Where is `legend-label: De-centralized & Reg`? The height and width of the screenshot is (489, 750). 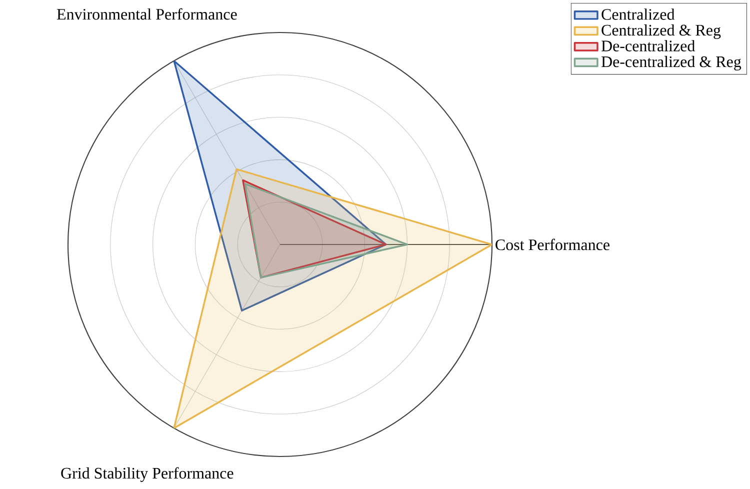
legend-label: De-centralized & Reg is located at coordinates (671, 63).